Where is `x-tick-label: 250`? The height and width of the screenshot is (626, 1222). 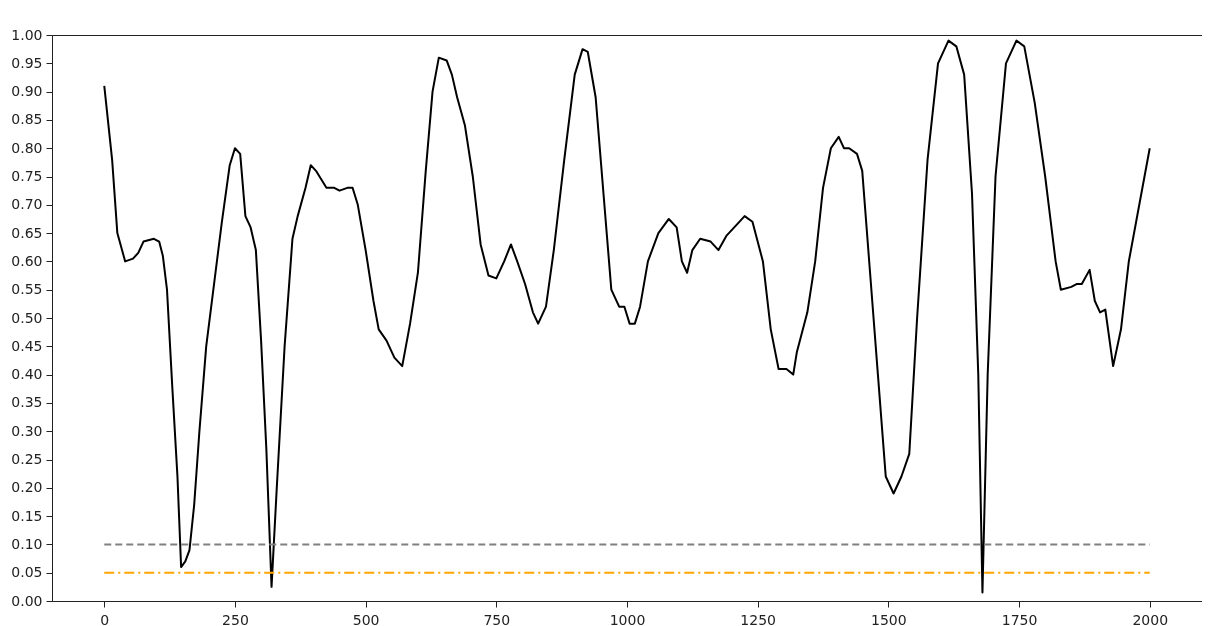
x-tick-label: 250 is located at coordinates (235, 618).